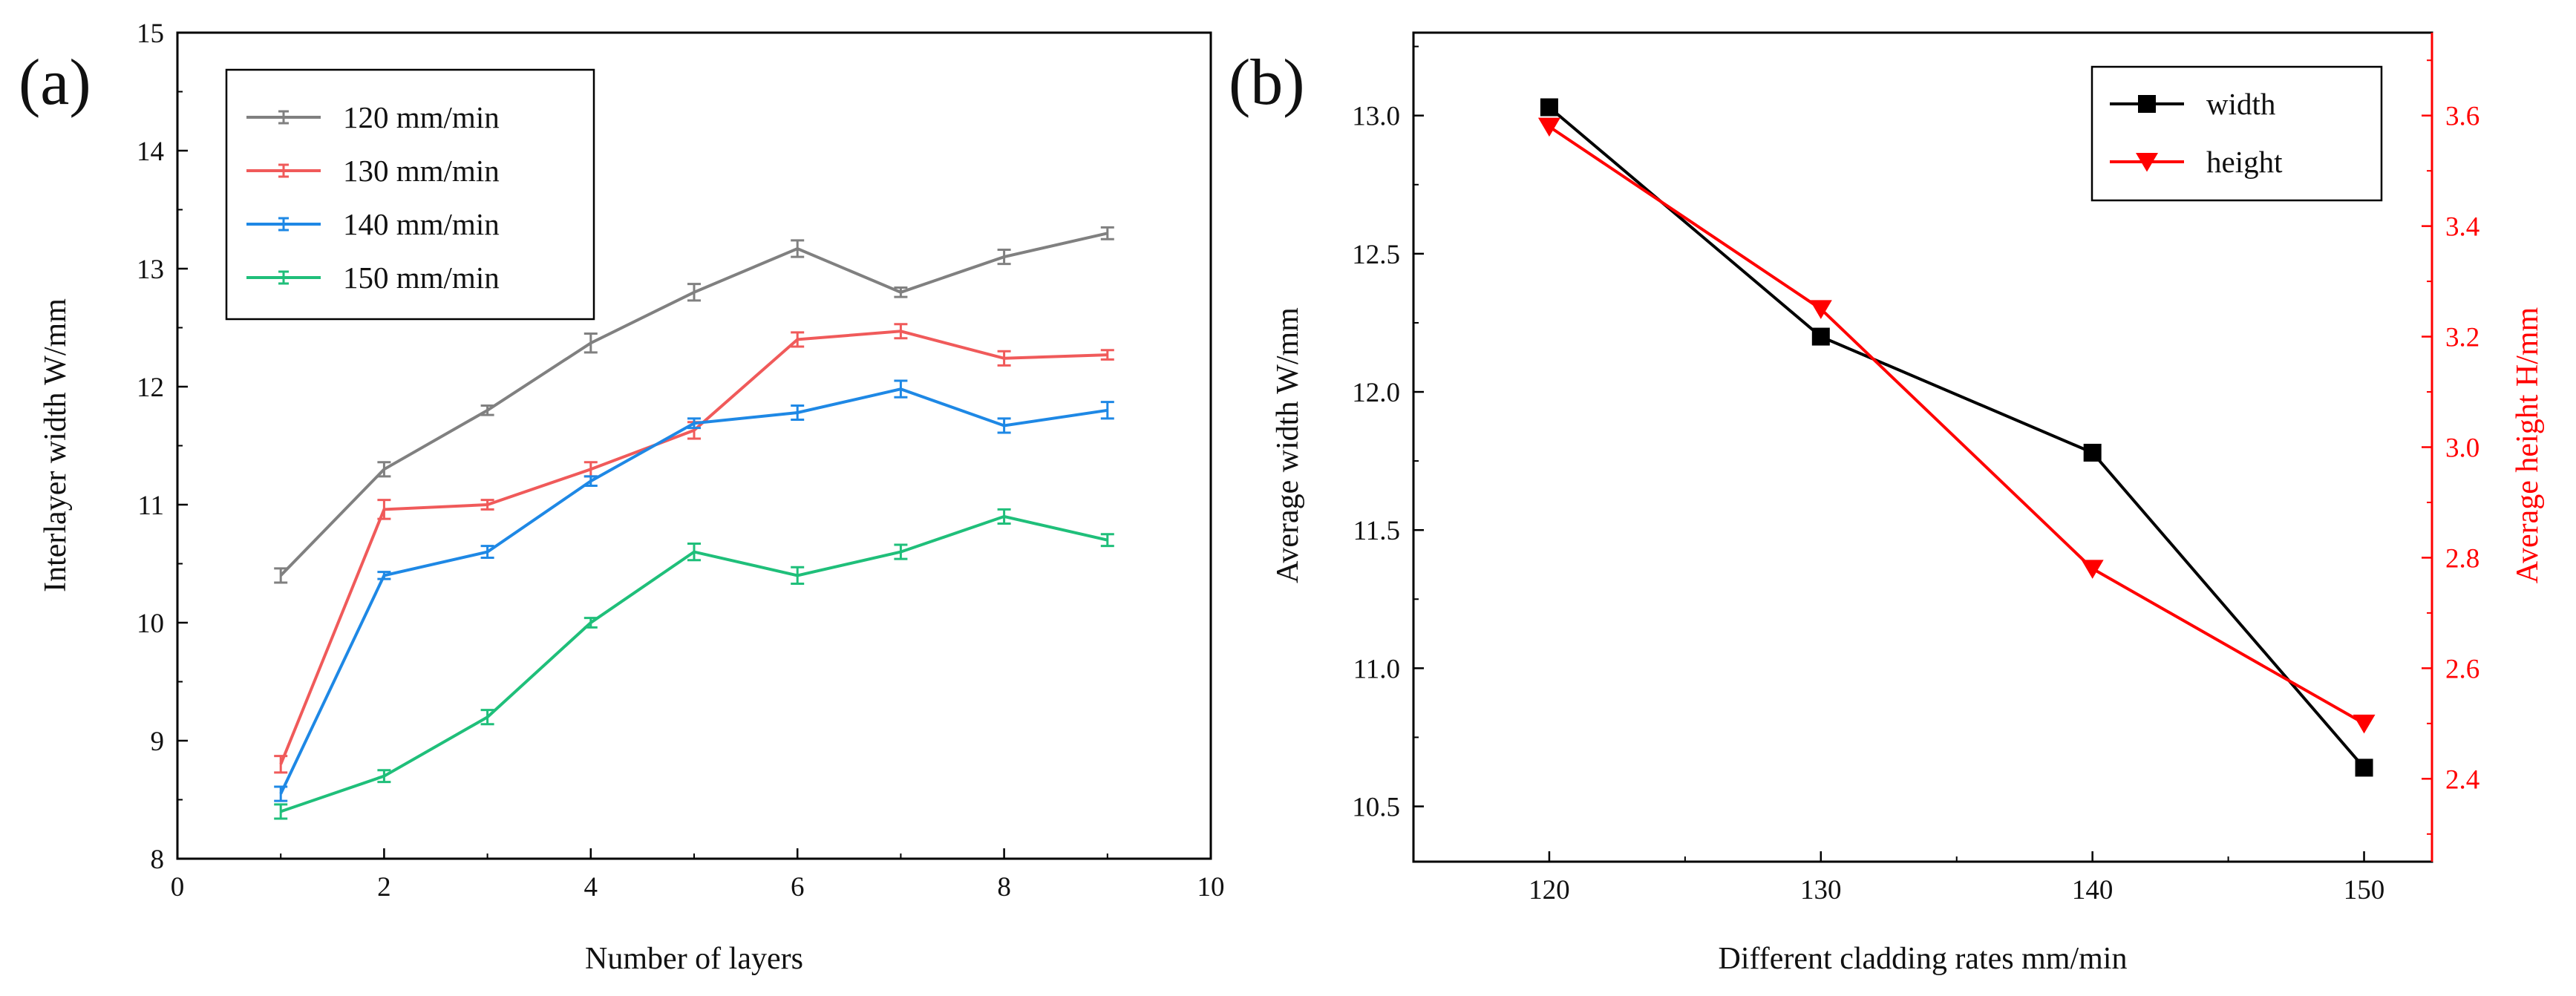 The image size is (2576, 996). What do you see at coordinates (2093, 890) in the screenshot?
I see `panel-b-x-tick-label: 140` at bounding box center [2093, 890].